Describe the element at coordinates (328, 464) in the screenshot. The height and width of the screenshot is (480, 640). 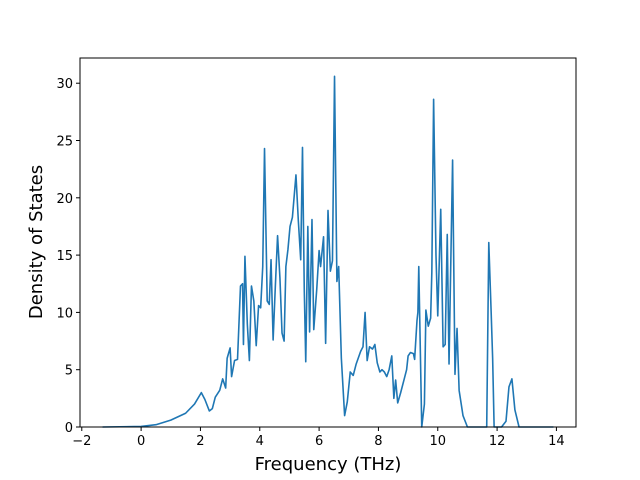
I see `x-axis-label: Frequency (THz)` at that location.